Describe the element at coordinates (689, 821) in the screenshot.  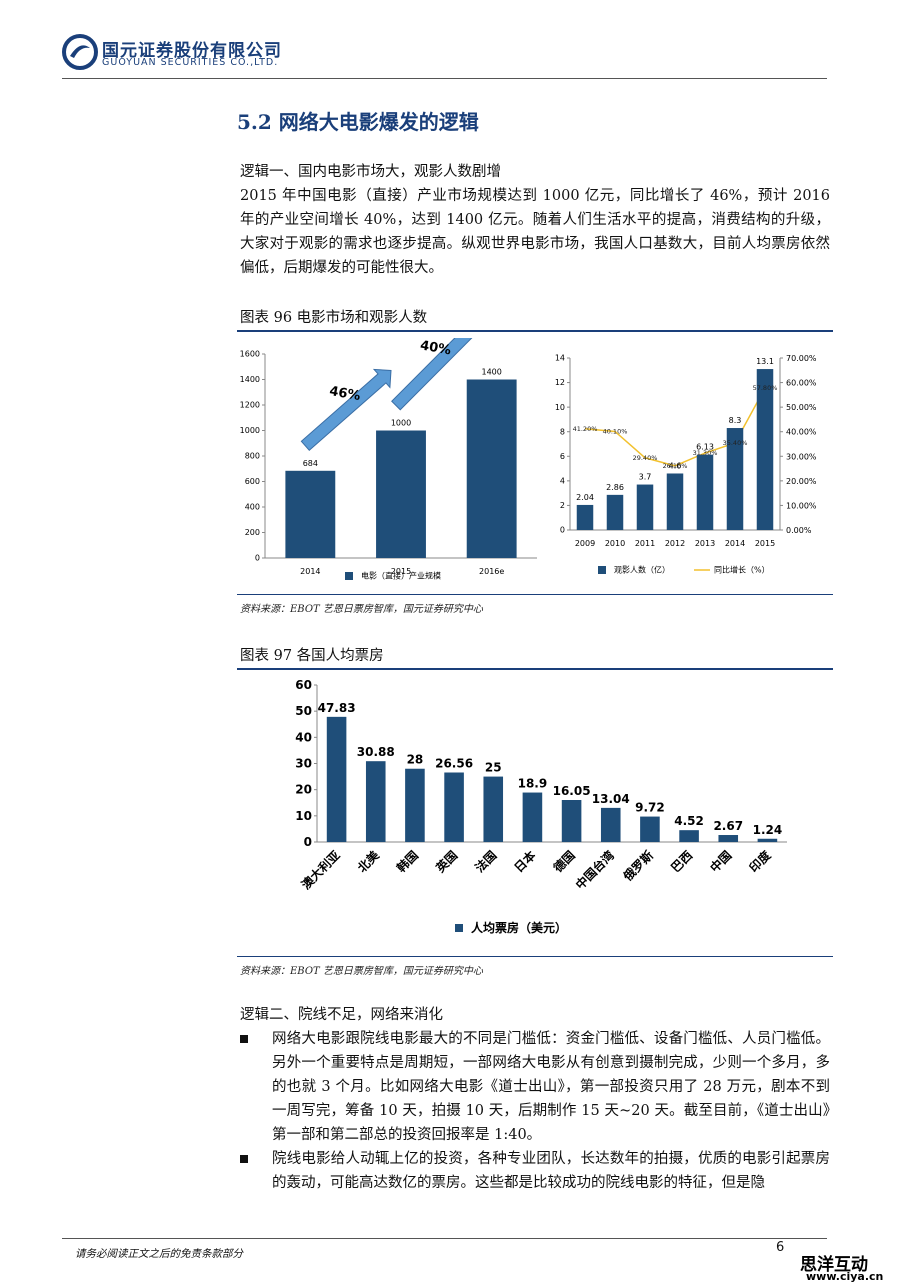
I see `value-label: 4.52` at that location.